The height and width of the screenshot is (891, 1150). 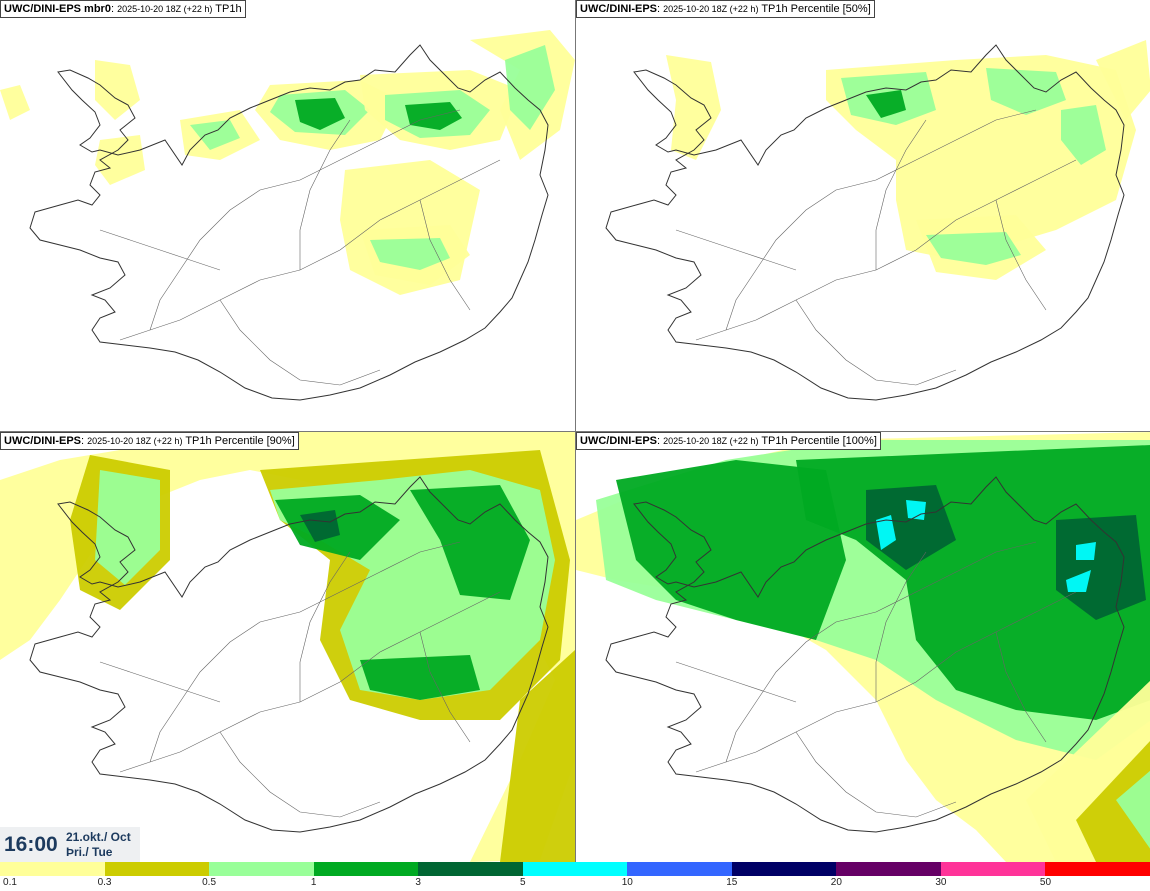 What do you see at coordinates (522, 882) in the screenshot?
I see `colorbar-label: 5` at bounding box center [522, 882].